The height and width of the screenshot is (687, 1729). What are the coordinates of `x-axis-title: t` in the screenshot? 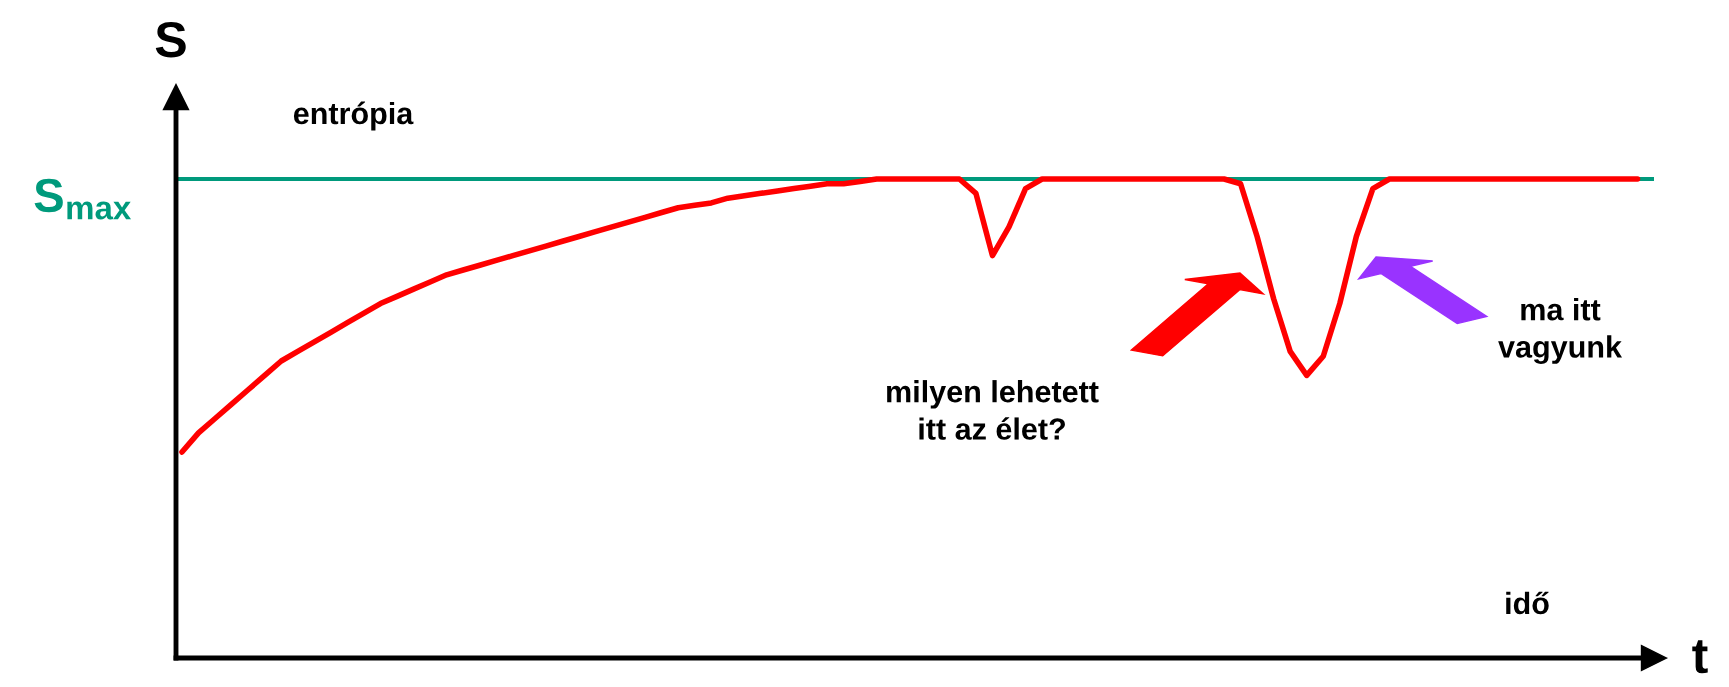 It's located at (1700, 657).